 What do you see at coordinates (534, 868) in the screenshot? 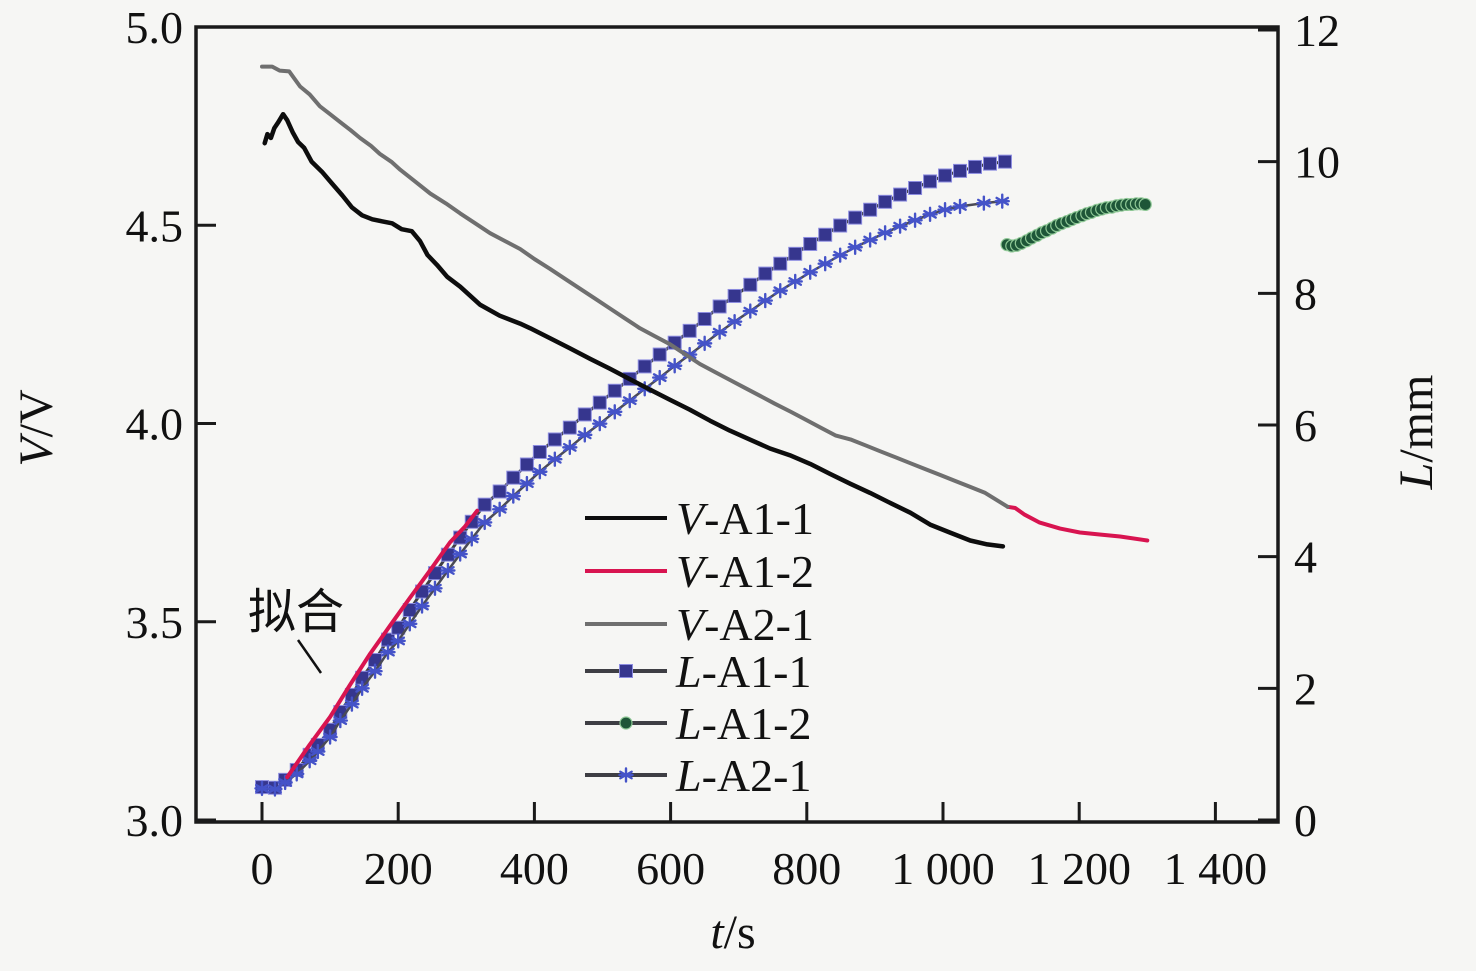
I see `x-tick-label: 400` at bounding box center [534, 868].